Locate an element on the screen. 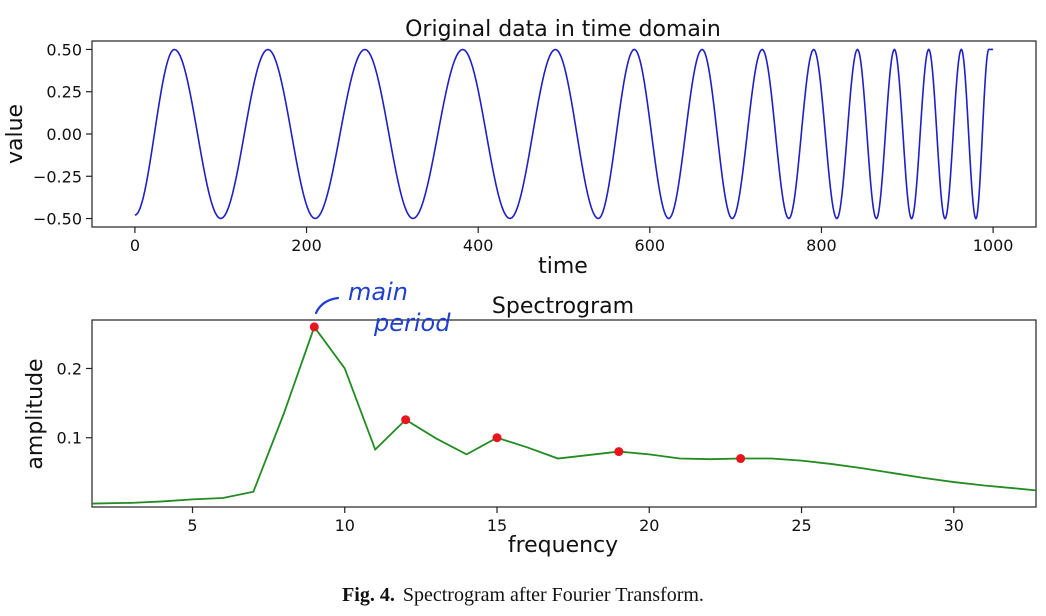 The height and width of the screenshot is (616, 1046). x-tick-label: 200 is located at coordinates (306, 245).